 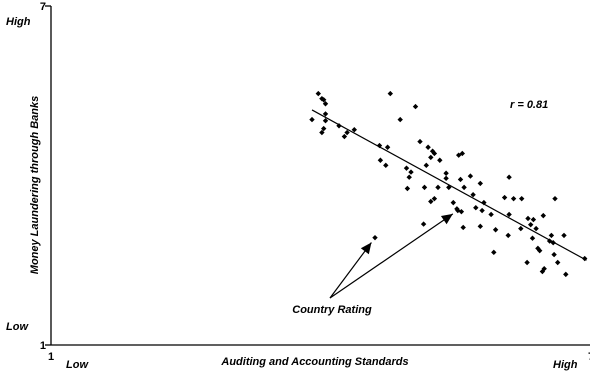 What do you see at coordinates (565, 365) in the screenshot?
I see `x-high-label: High` at bounding box center [565, 365].